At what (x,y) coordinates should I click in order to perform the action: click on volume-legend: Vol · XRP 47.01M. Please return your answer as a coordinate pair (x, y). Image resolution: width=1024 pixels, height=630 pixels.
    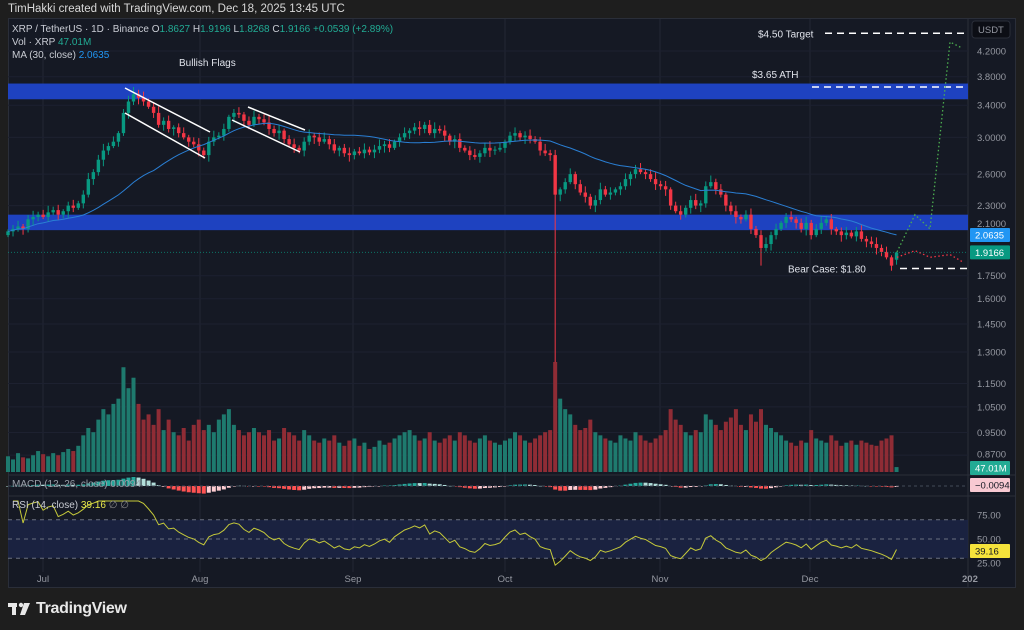
    Looking at the image, I should click on (51, 42).